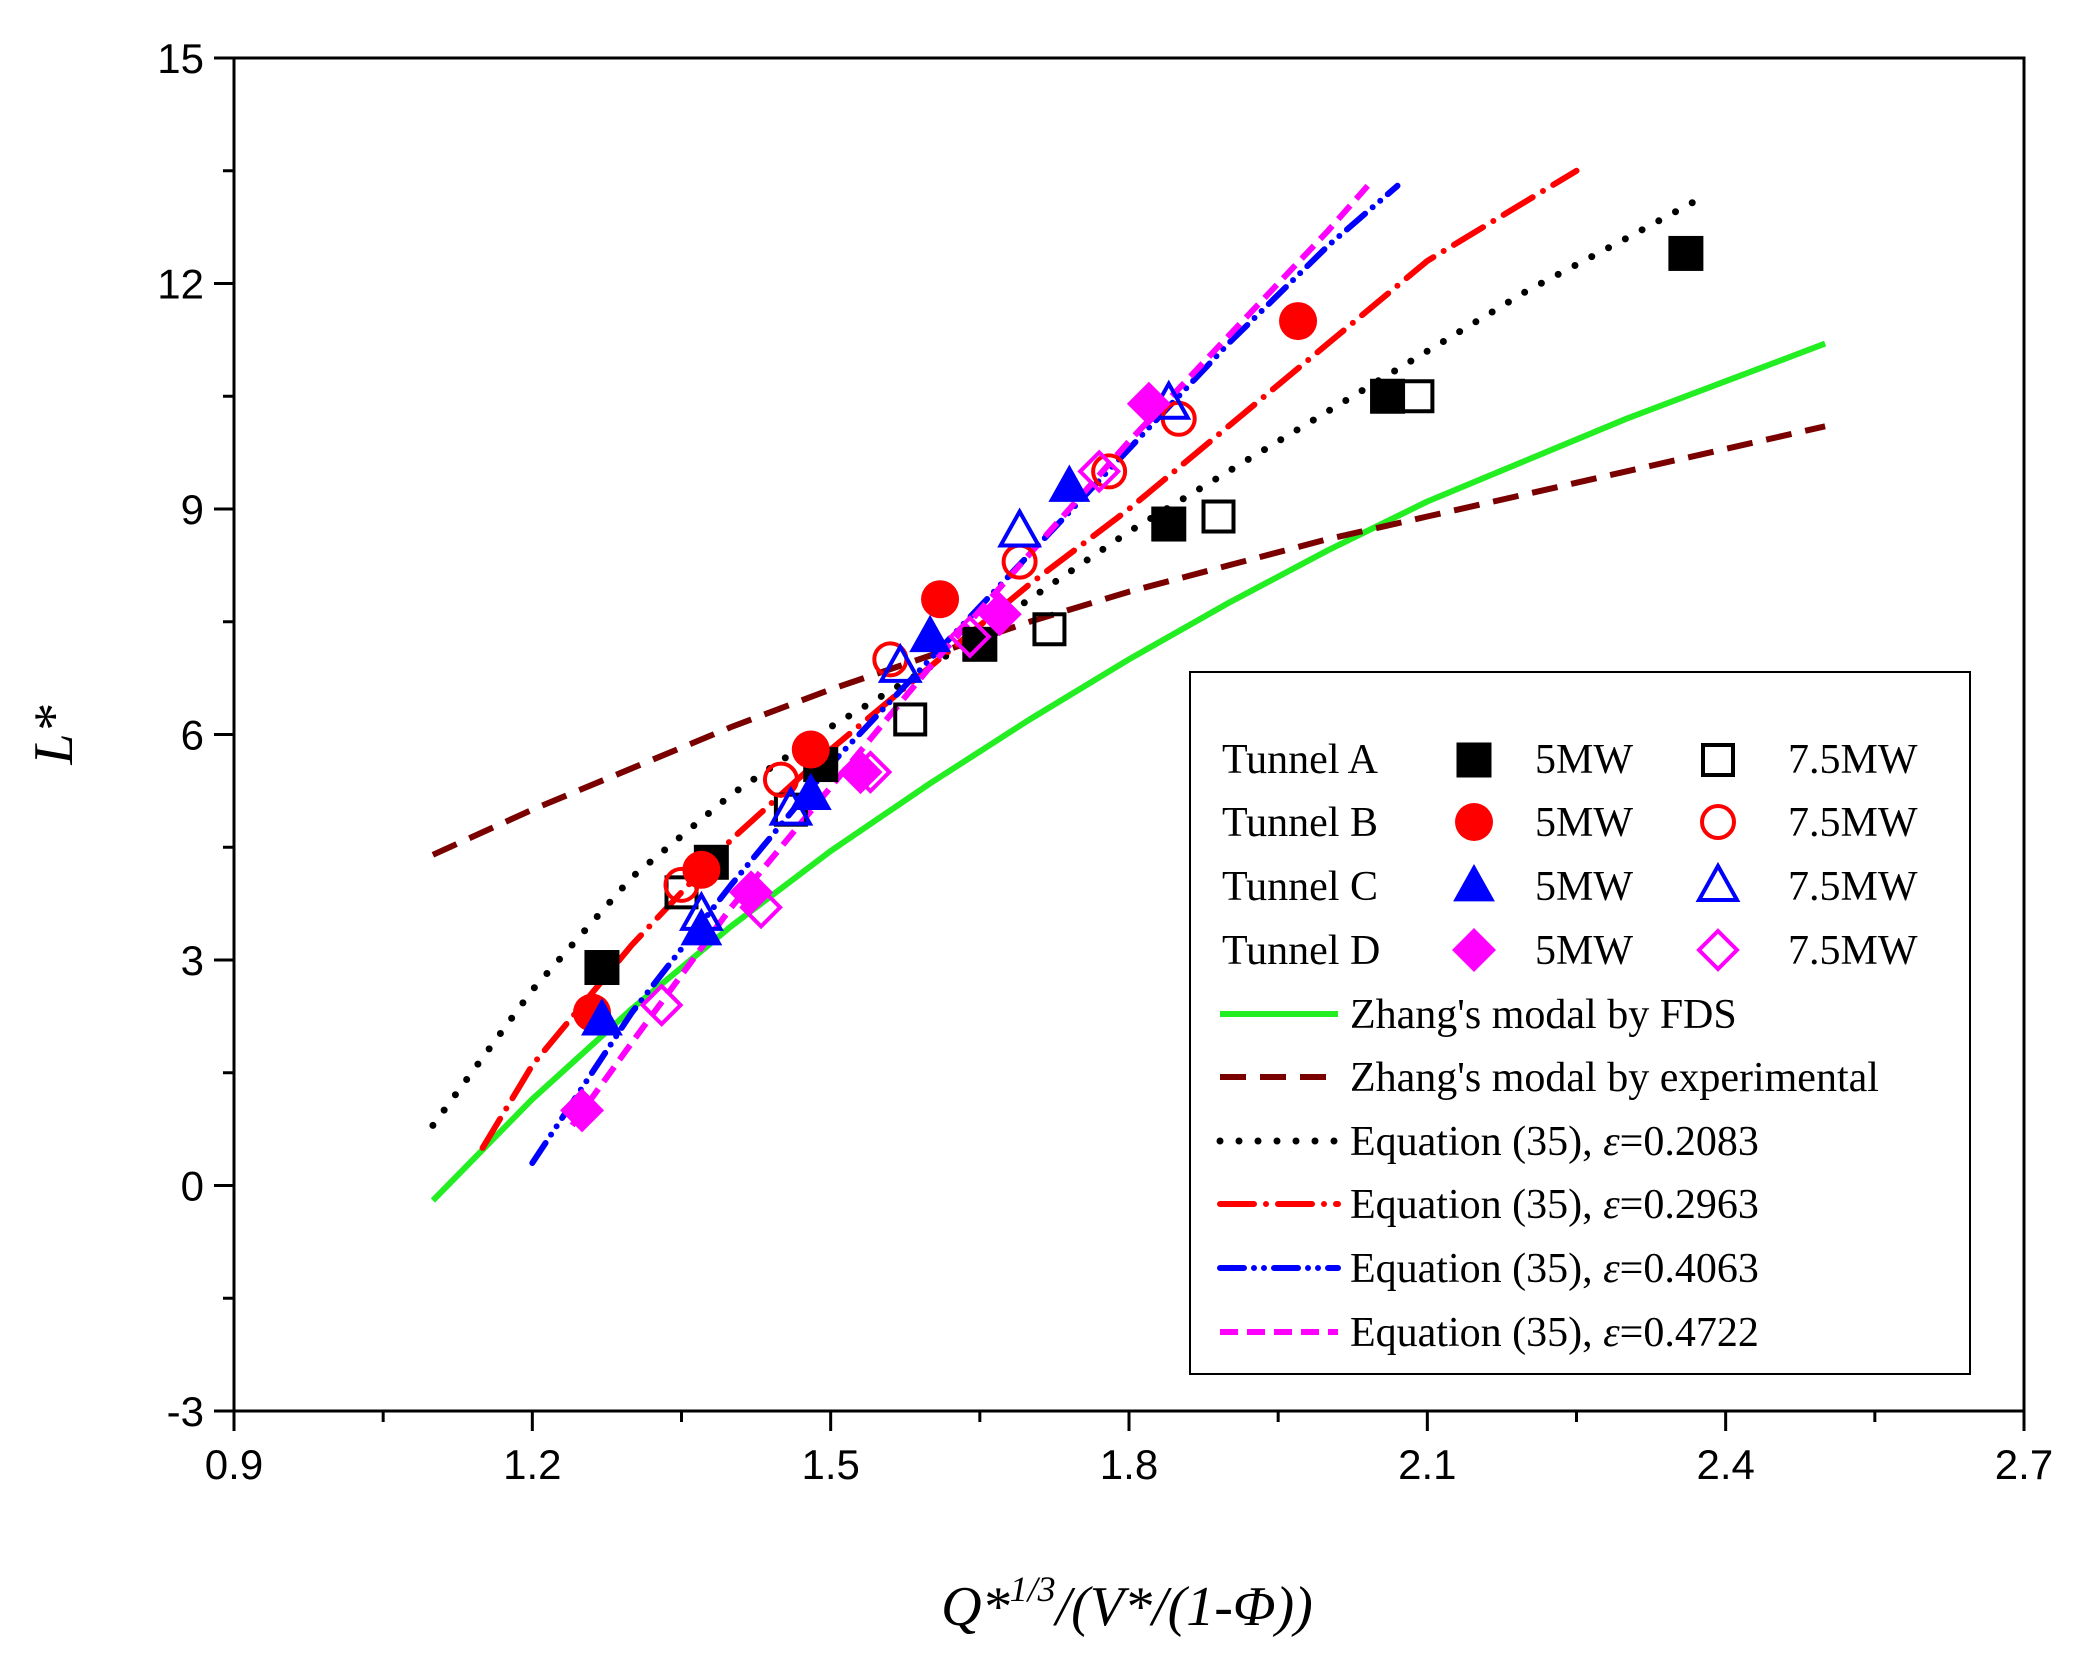  Describe the element at coordinates (532, 1464) in the screenshot. I see `x-tick-label: 1.2` at that location.